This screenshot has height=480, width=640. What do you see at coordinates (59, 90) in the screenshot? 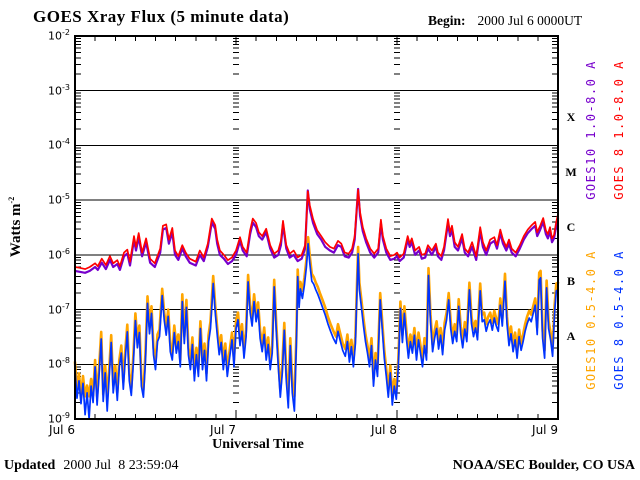
I see `y-tick-label: 10⁻³` at bounding box center [59, 90].